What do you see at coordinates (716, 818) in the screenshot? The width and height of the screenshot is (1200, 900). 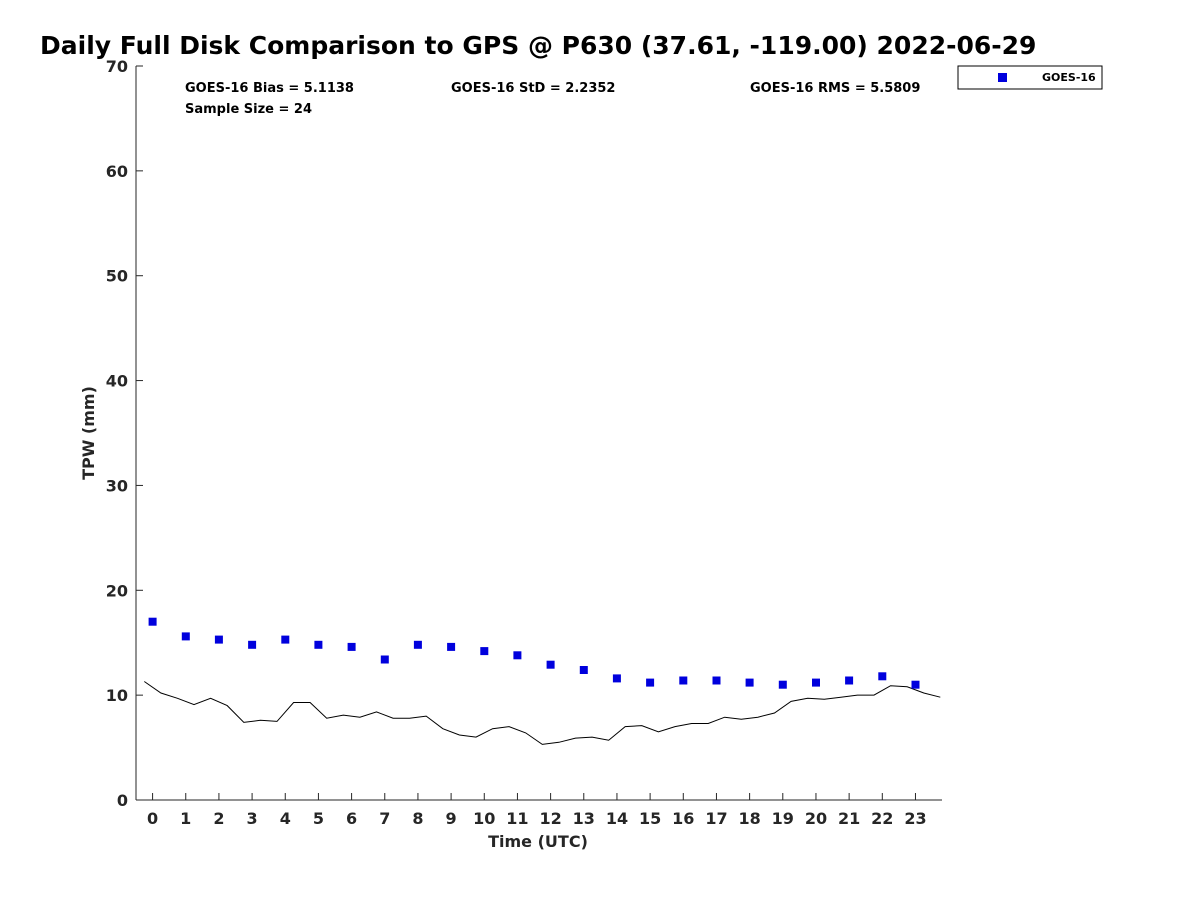 I see `x-tick-label: 17` at bounding box center [716, 818].